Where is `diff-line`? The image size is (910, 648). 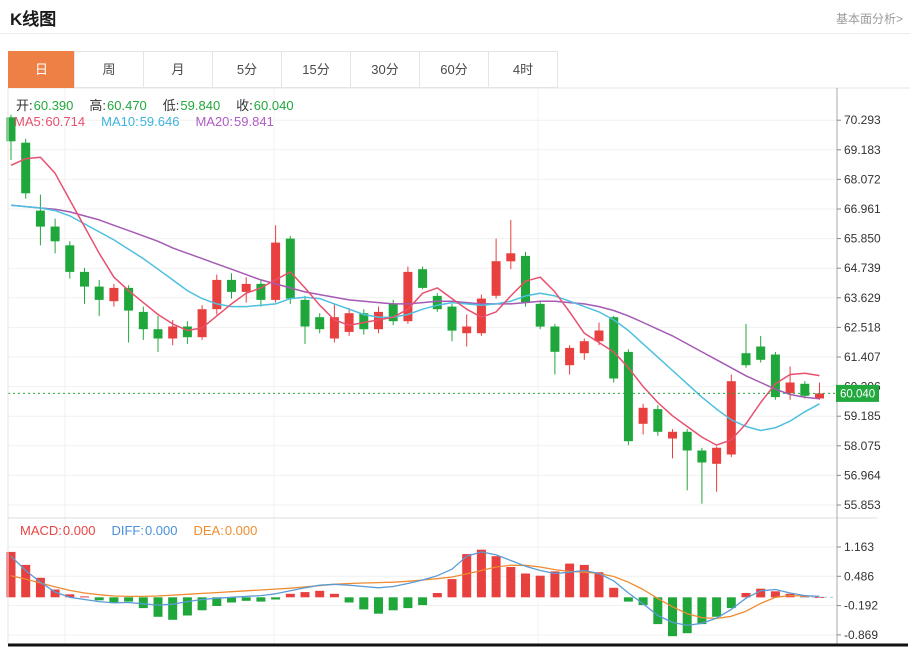
diff-line is located at coordinates (415, 589).